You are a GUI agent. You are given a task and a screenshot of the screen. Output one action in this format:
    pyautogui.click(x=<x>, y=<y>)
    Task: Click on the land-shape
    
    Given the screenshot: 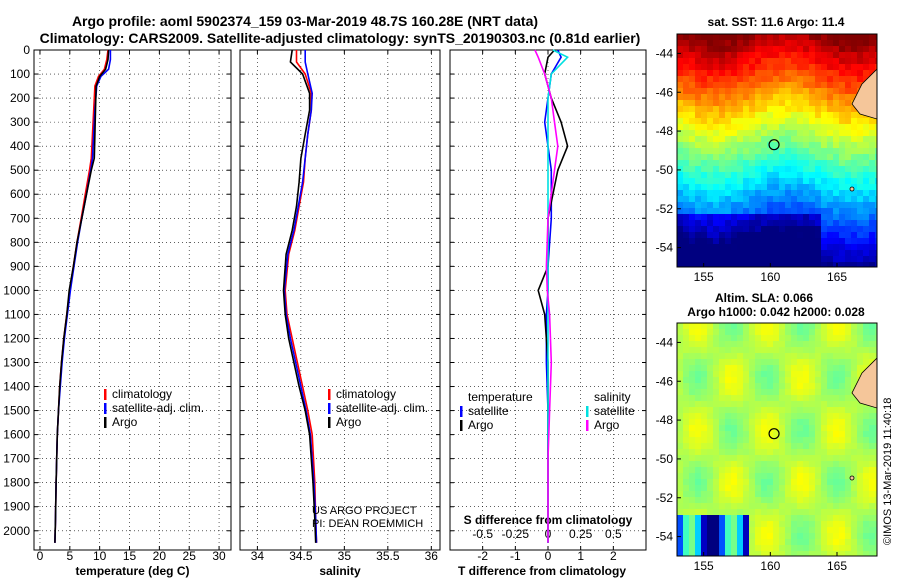 What is the action you would take?
    pyautogui.click(x=864, y=94)
    